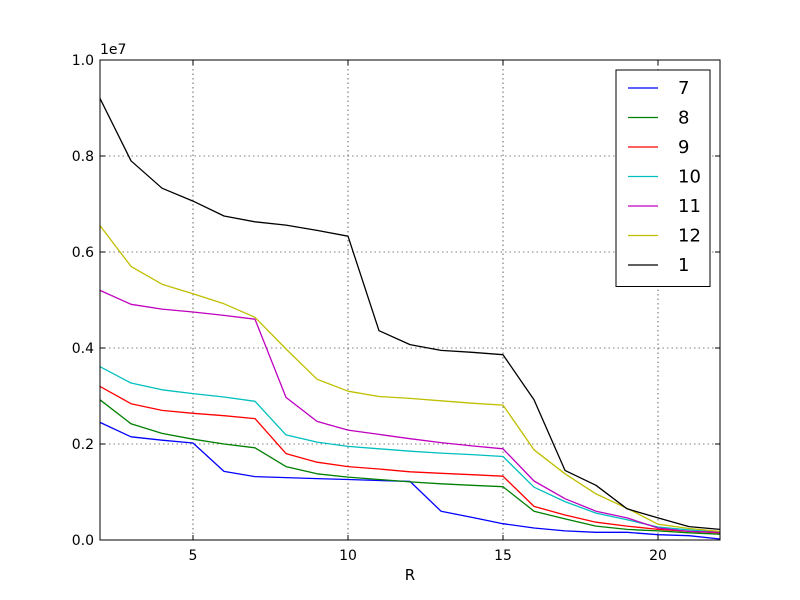 The width and height of the screenshot is (800, 600). Describe the element at coordinates (83, 349) in the screenshot. I see `y-tick-label: 0.4` at that location.